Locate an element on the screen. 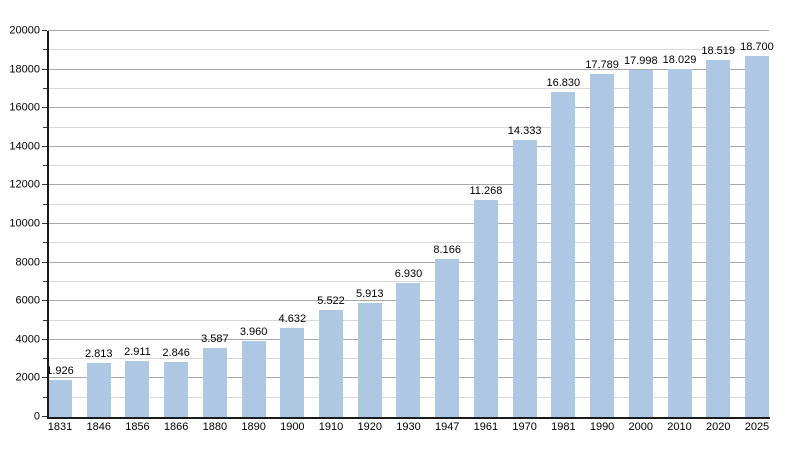 Image resolution: width=800 pixels, height=450 pixels. bar-1970: 14.333 is located at coordinates (524, 271).